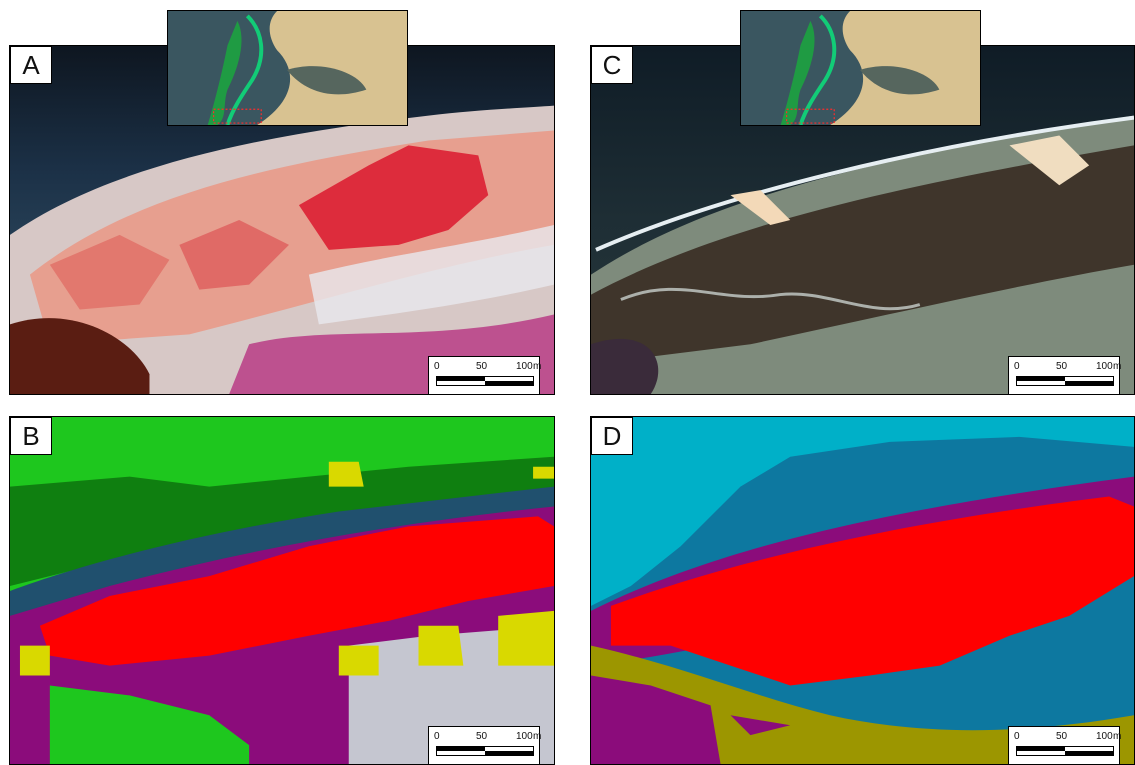 This screenshot has width=1135, height=765. What do you see at coordinates (31, 65) in the screenshot?
I see `panel-label-a: A` at bounding box center [31, 65].